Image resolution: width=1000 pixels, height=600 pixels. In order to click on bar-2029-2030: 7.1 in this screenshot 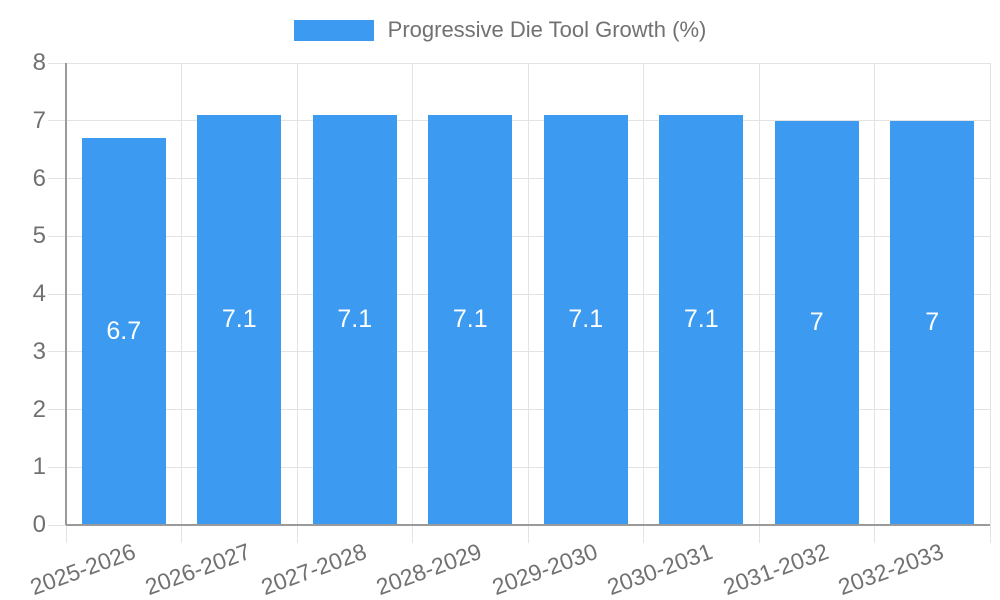, I will do `click(585, 319)`.